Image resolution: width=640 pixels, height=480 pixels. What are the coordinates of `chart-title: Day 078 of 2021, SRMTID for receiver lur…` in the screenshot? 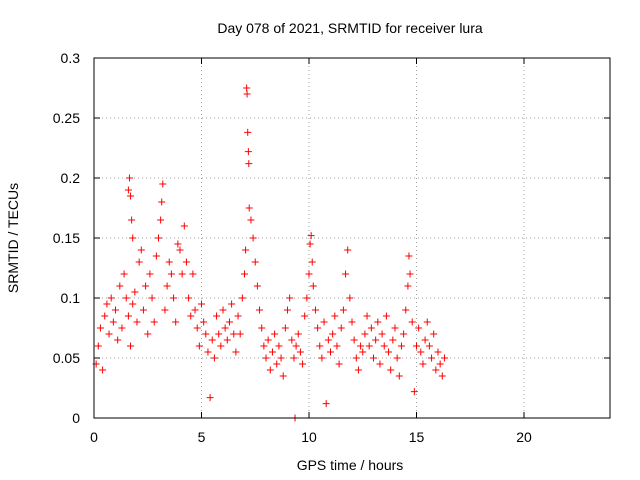 It's located at (350, 28).